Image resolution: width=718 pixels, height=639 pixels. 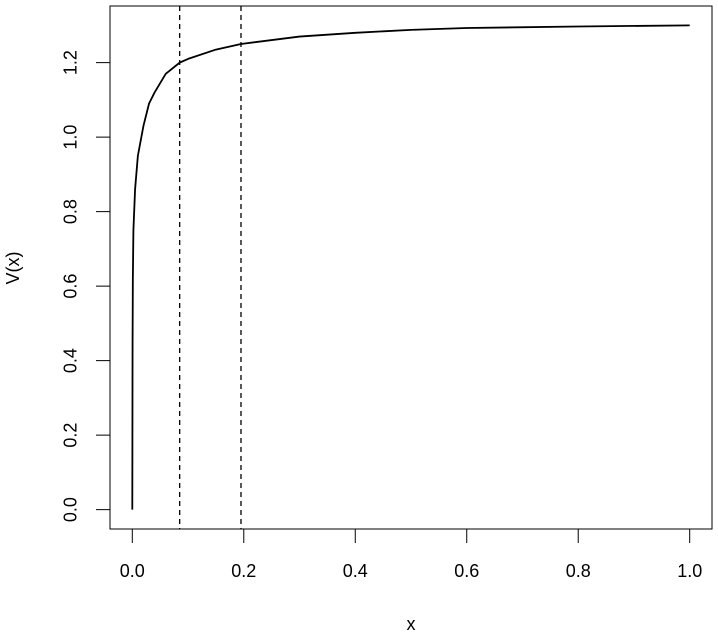 I want to click on y-tick-label: 0.6, so click(x=71, y=286).